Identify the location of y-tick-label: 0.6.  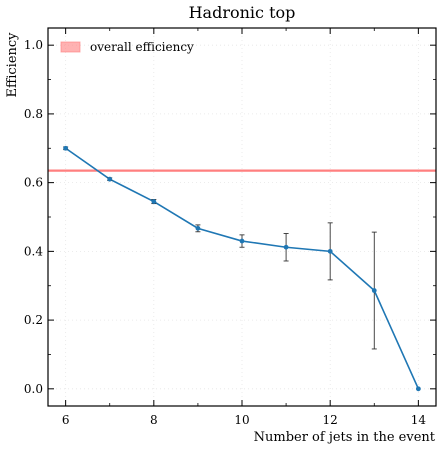
(33, 183).